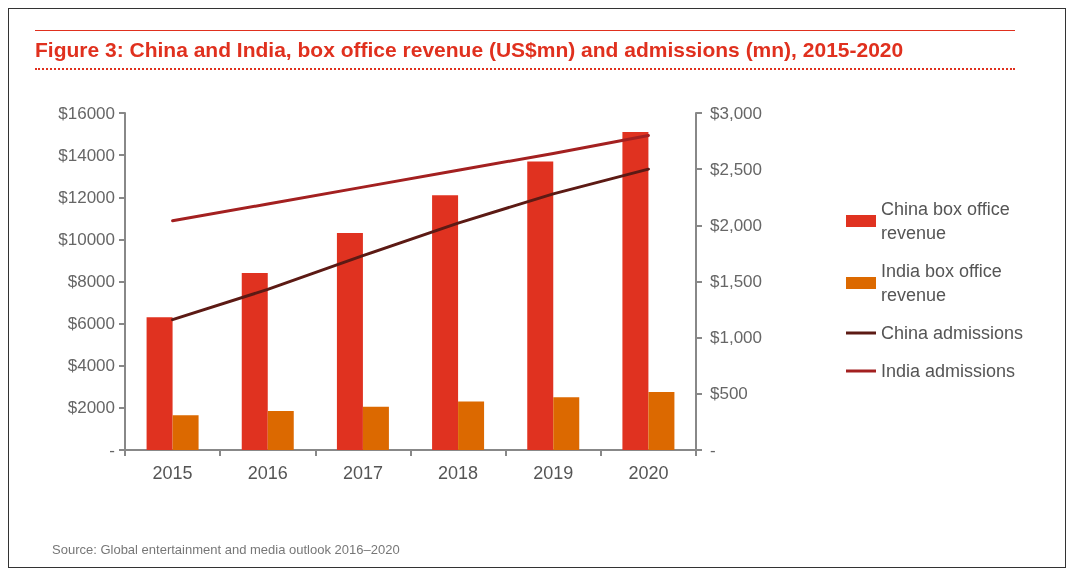 The image size is (1076, 574). What do you see at coordinates (736, 169) in the screenshot?
I see `y2-tick-label: $2,500` at bounding box center [736, 169].